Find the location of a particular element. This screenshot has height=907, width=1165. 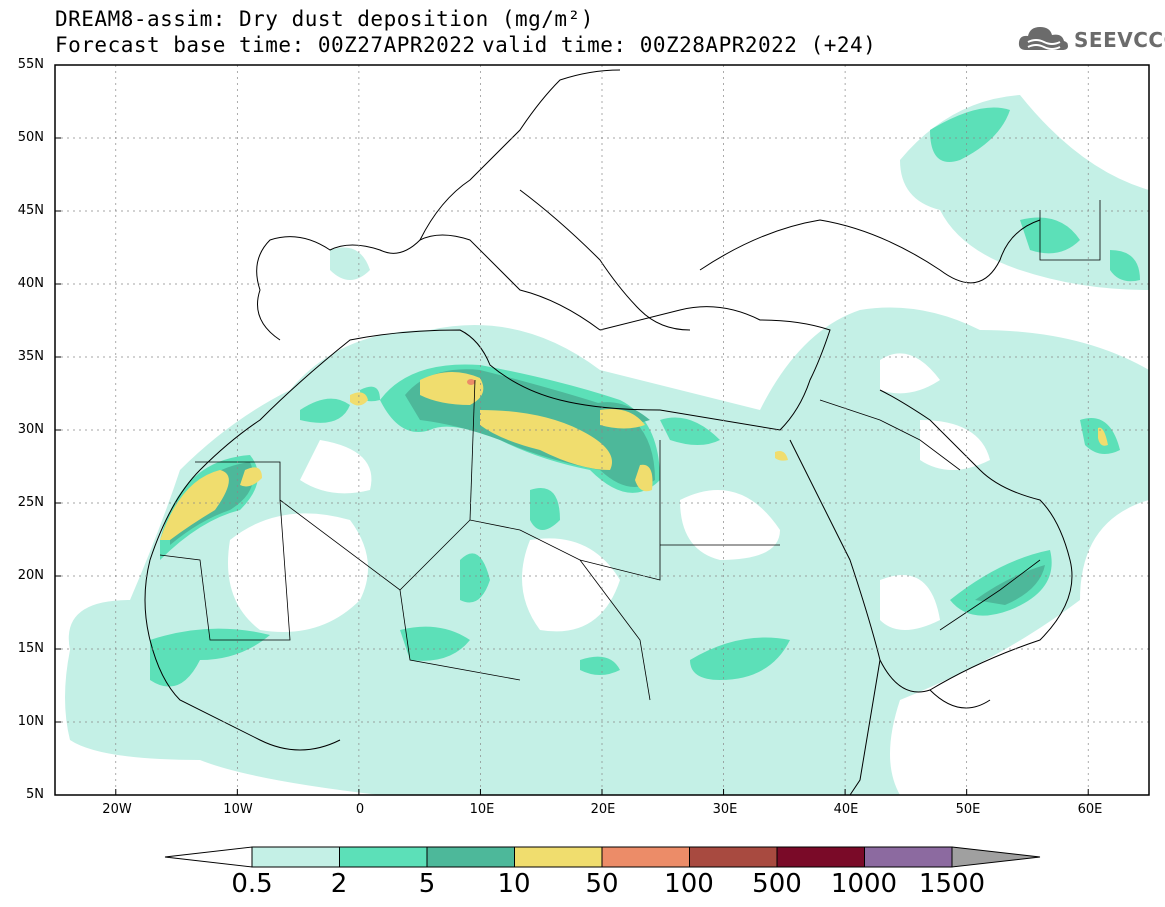

lon-label: 10E is located at coordinates (482, 809).